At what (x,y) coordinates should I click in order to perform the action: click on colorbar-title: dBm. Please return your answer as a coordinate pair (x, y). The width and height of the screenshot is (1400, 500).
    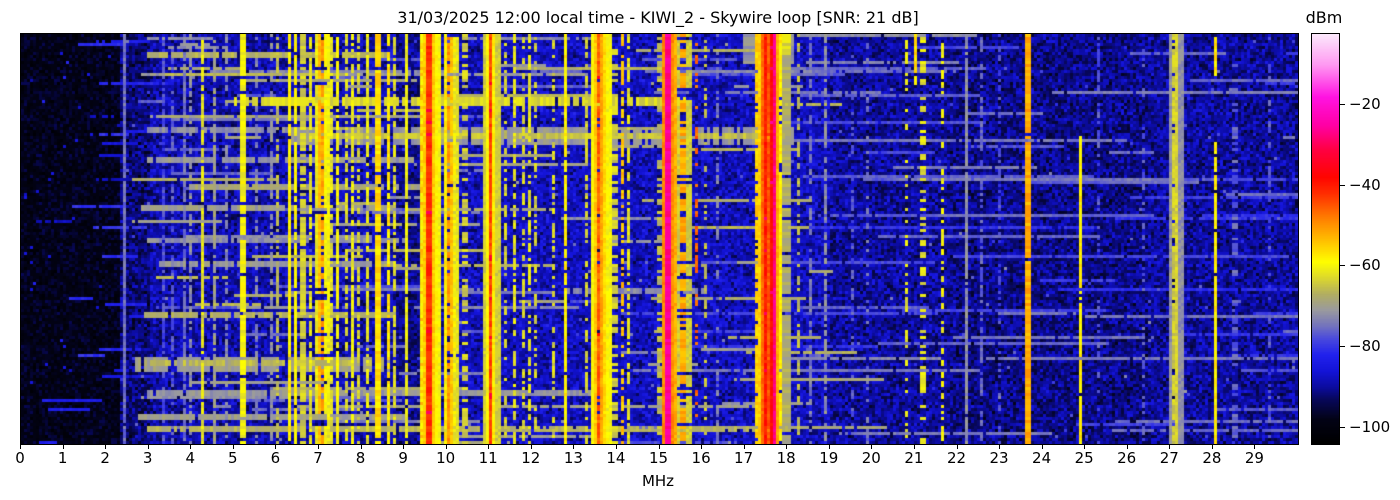
    Looking at the image, I should click on (1324, 17).